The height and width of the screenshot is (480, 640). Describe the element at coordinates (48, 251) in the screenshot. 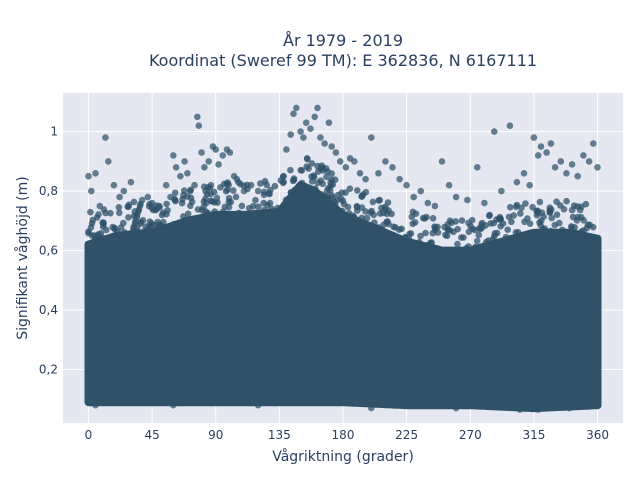

I see `y-tick-label: 0,6` at that location.